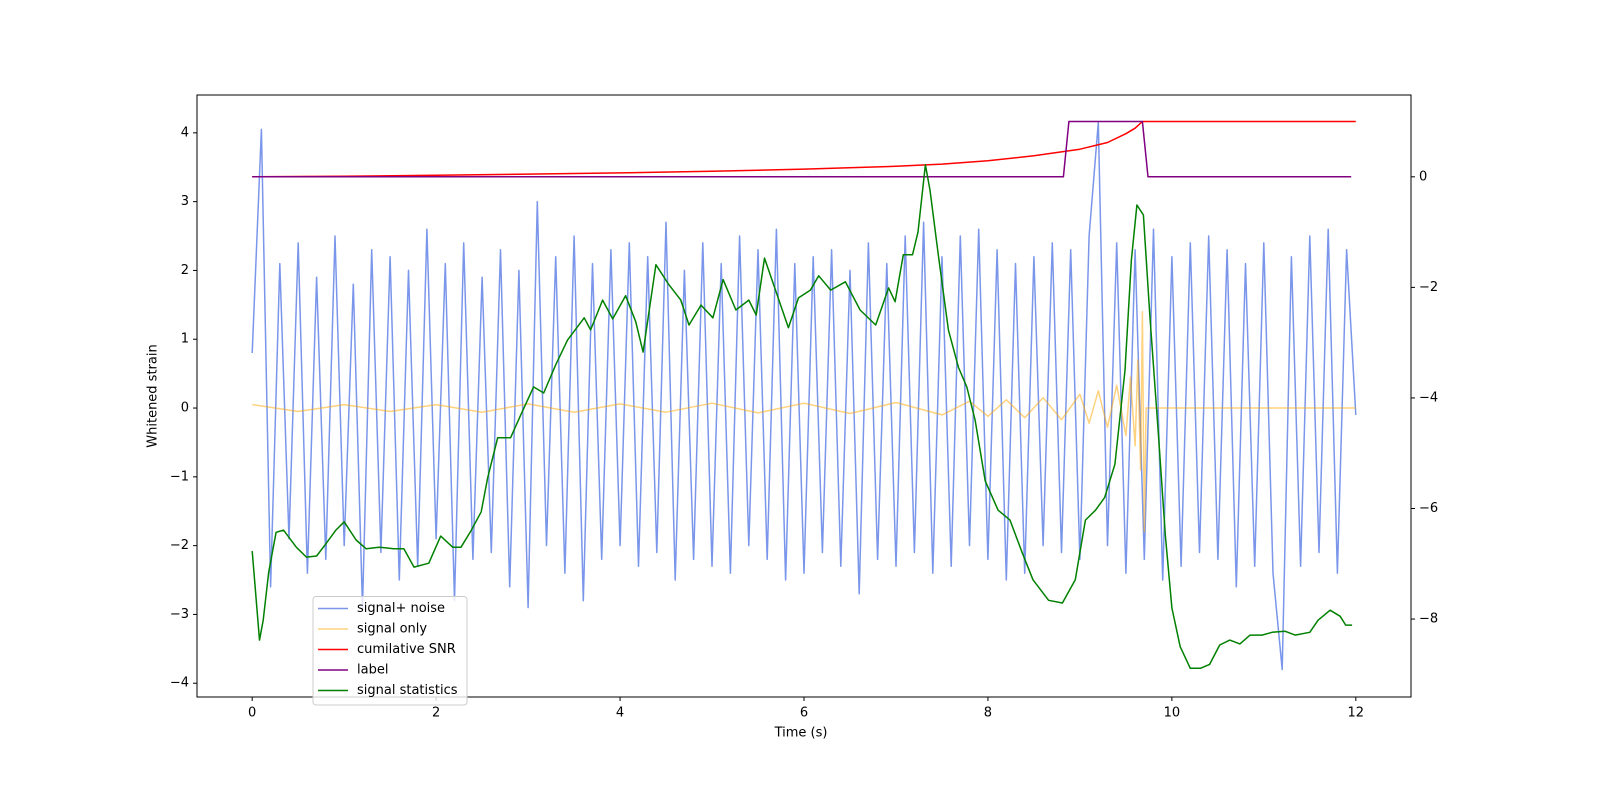 This screenshot has width=1600, height=800. Describe the element at coordinates (804, 713) in the screenshot. I see `x-tick-label: 6` at that location.